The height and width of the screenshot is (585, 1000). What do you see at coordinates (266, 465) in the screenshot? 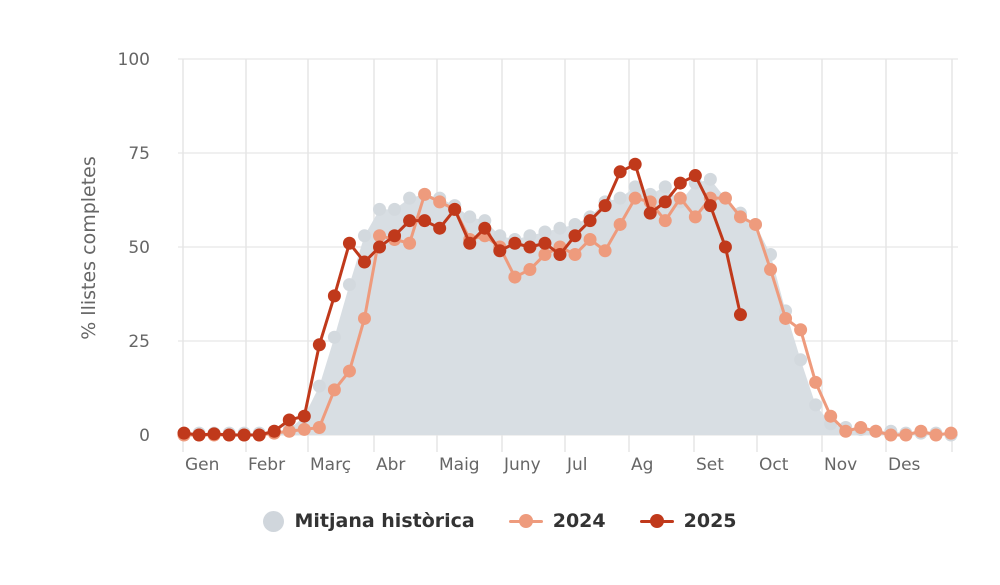
I see `x-tick-label: Febr` at bounding box center [266, 465].